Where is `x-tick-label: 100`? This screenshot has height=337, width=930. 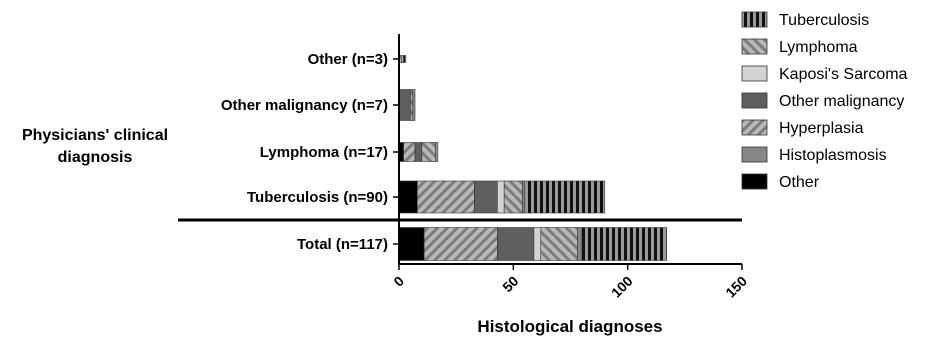 x-tick-label: 100 is located at coordinates (622, 287).